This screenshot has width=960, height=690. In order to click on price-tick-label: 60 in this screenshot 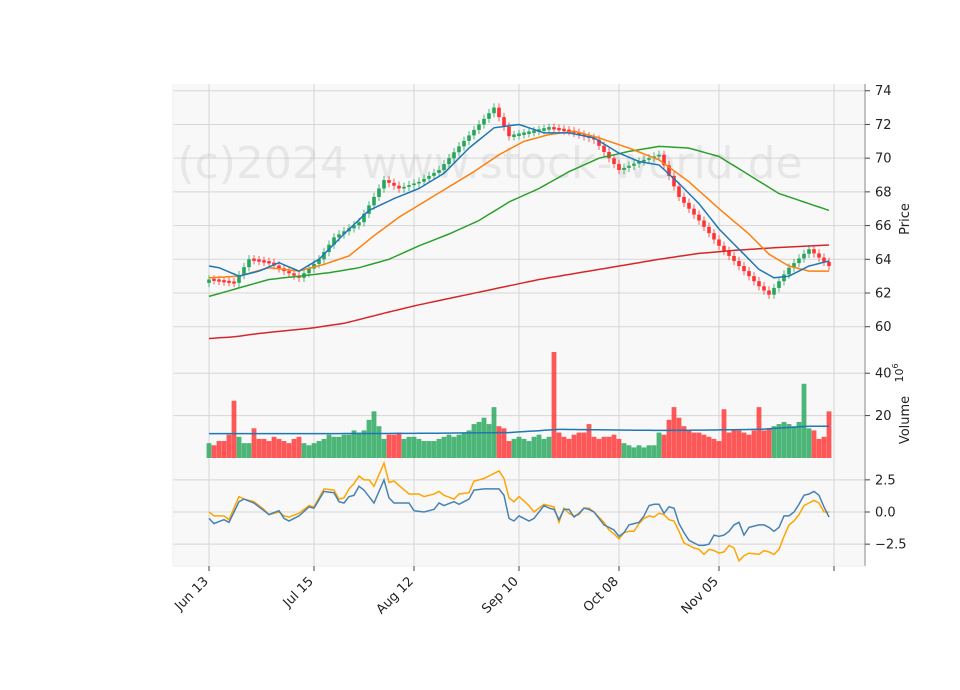, I will do `click(883, 327)`.